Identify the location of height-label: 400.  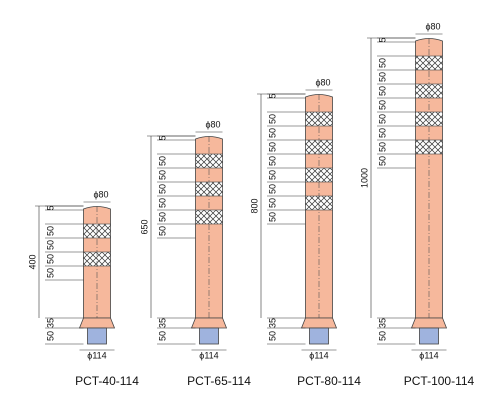
(32, 261).